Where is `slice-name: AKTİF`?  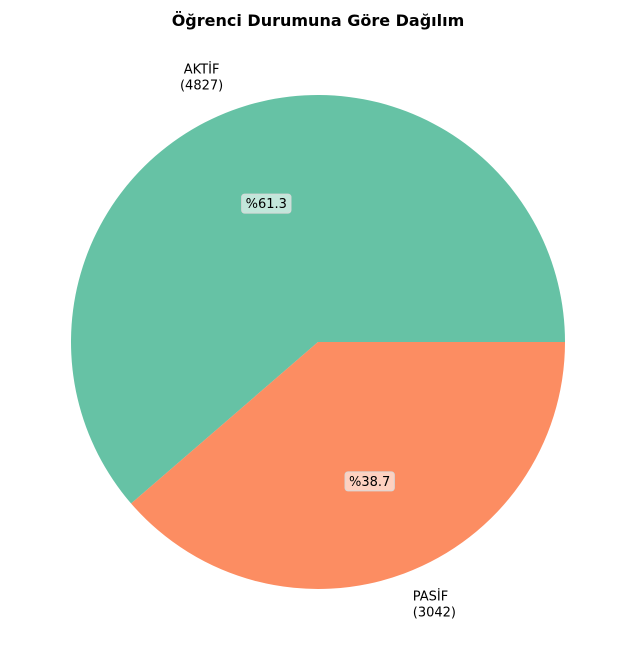
slice-name: AKTİF is located at coordinates (202, 69).